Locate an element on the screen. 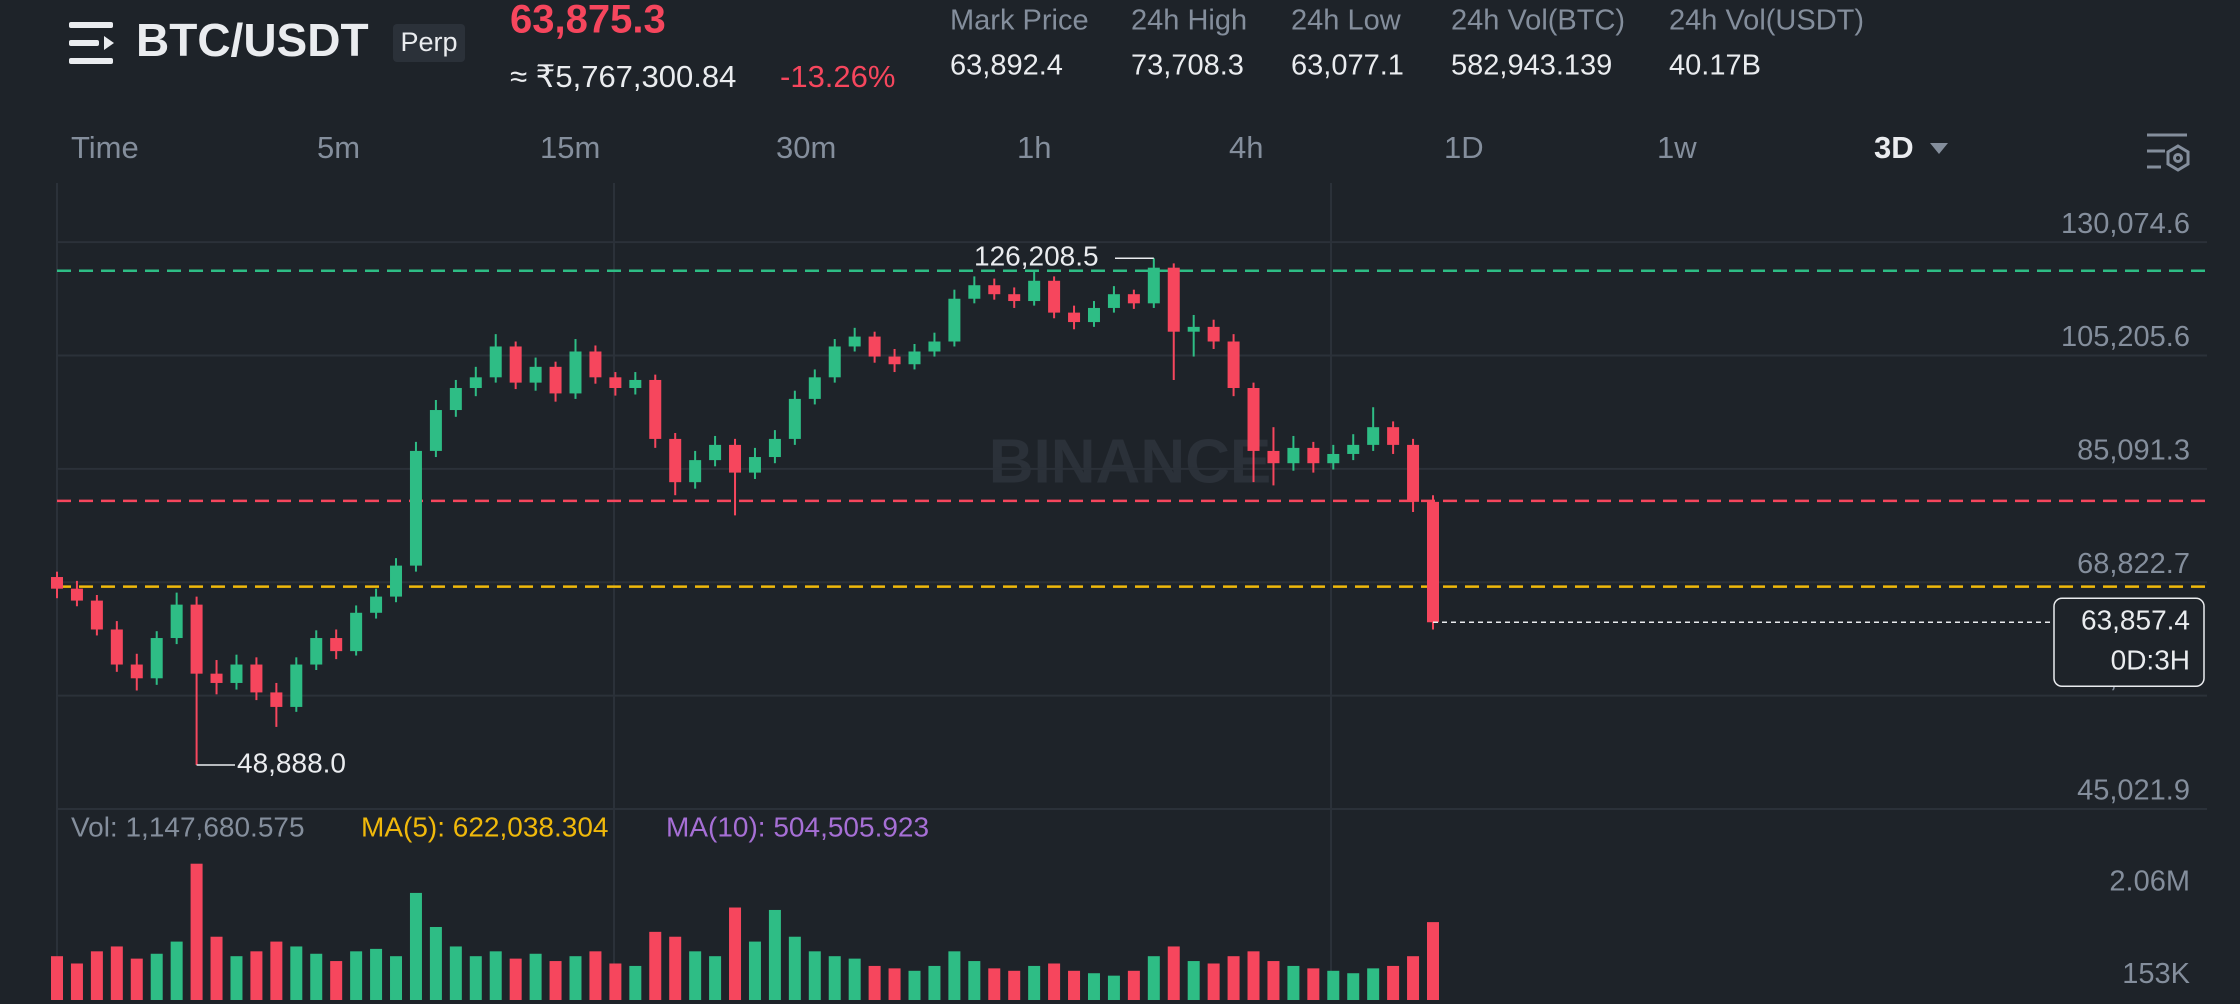 Image resolution: width=2240 pixels, height=1004 pixels. volume-legend: MA(5): 622,038.304 is located at coordinates (485, 826).